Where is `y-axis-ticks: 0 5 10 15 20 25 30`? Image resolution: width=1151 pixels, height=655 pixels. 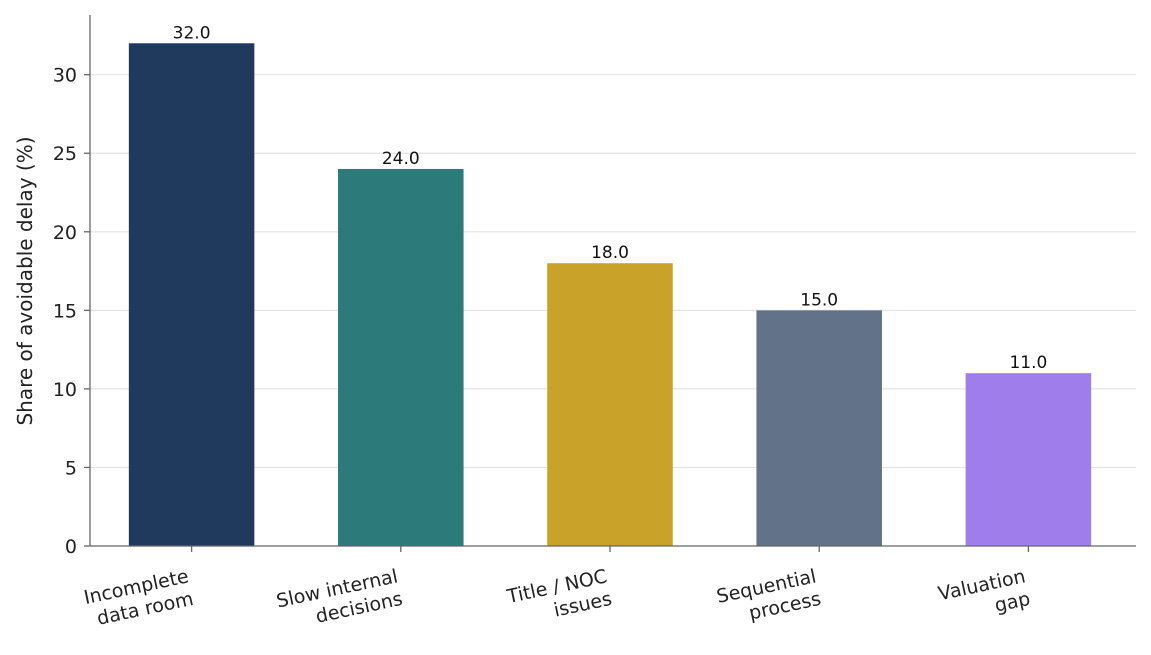
y-axis-ticks: 0 5 10 15 20 25 30 is located at coordinates (71, 311).